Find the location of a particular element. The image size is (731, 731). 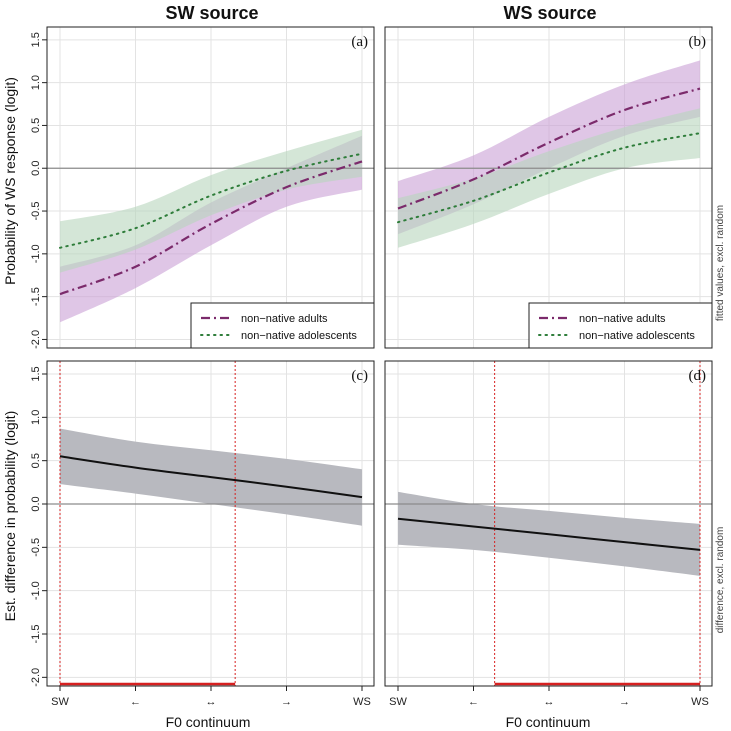

panel-label: (a) is located at coordinates (359, 42).